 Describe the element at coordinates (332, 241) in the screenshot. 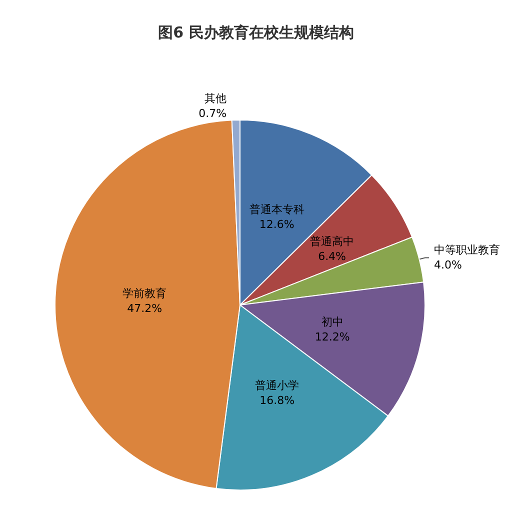

I see `slice-label: 普通高中` at that location.